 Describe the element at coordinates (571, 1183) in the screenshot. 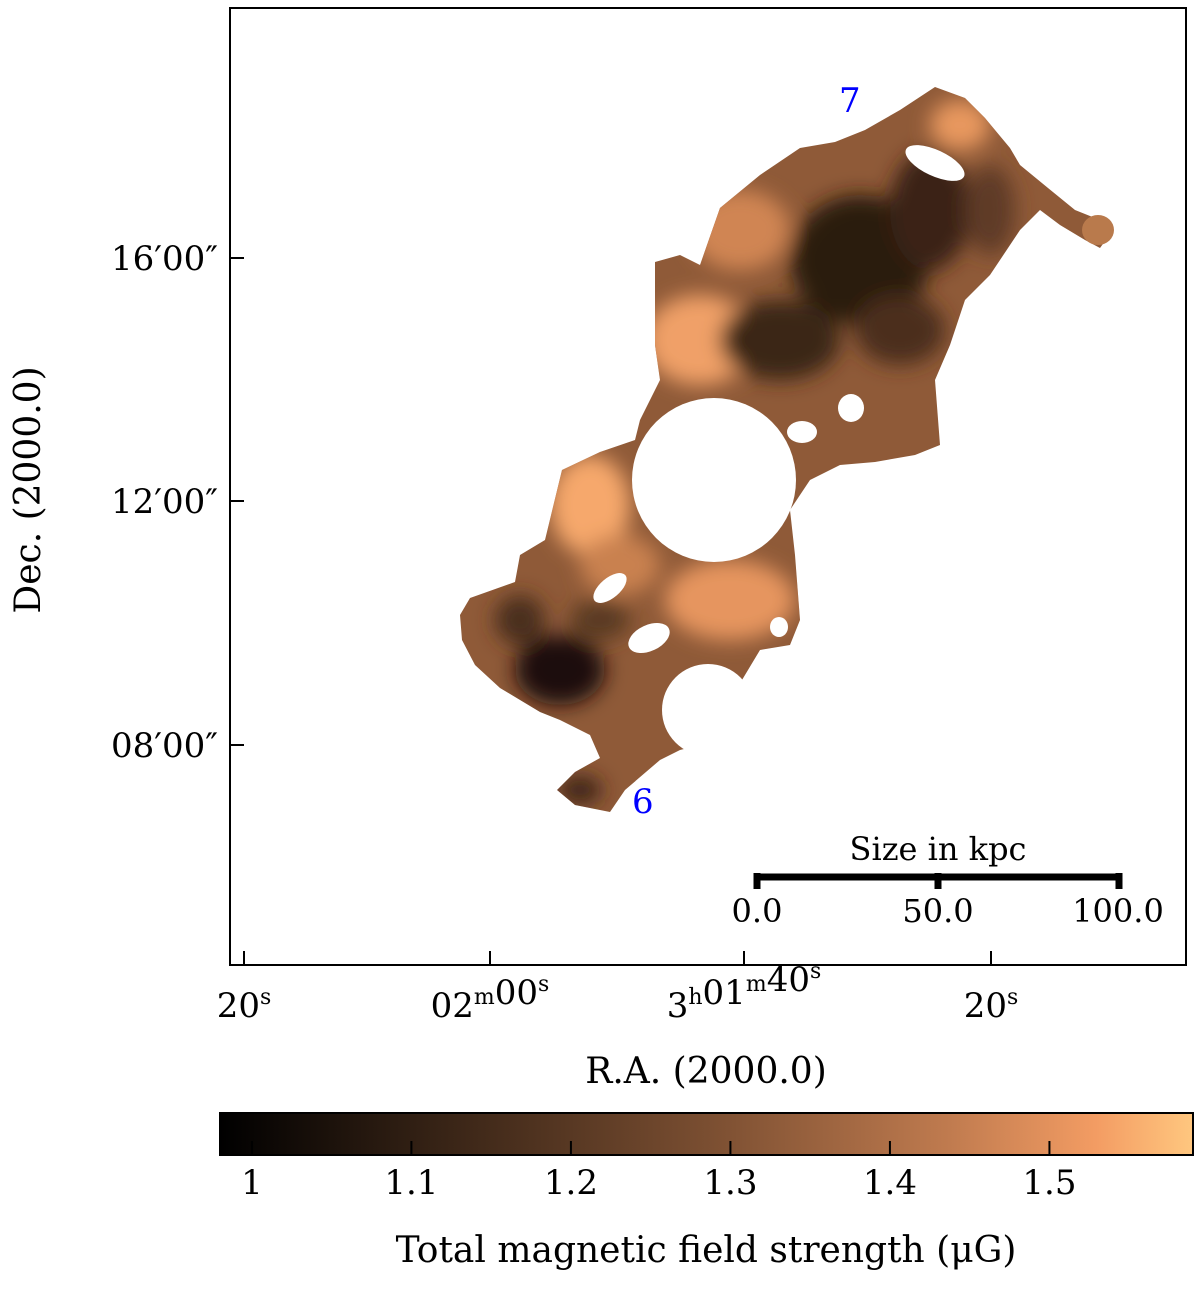

I see `colorbar-tick-label: 1.2` at that location.